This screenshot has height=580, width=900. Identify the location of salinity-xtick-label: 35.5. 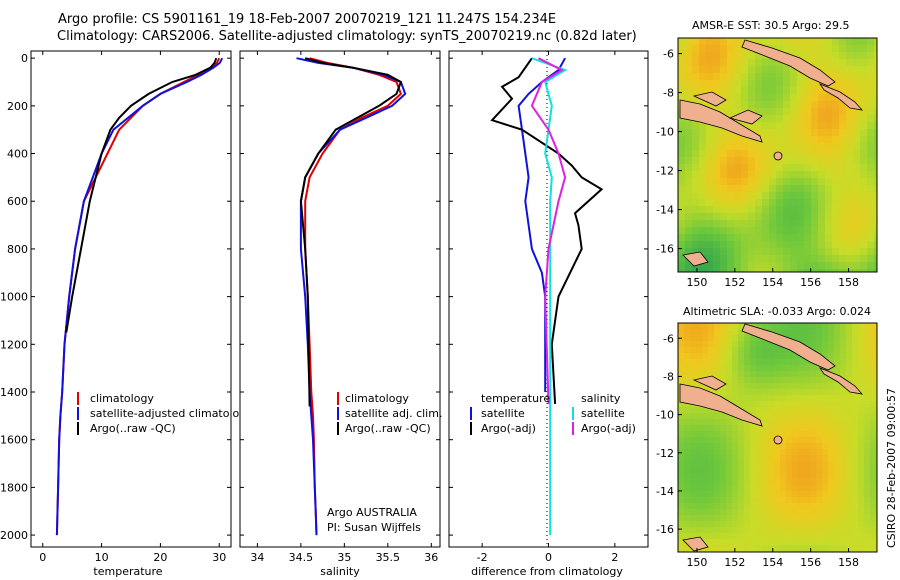
(388, 557).